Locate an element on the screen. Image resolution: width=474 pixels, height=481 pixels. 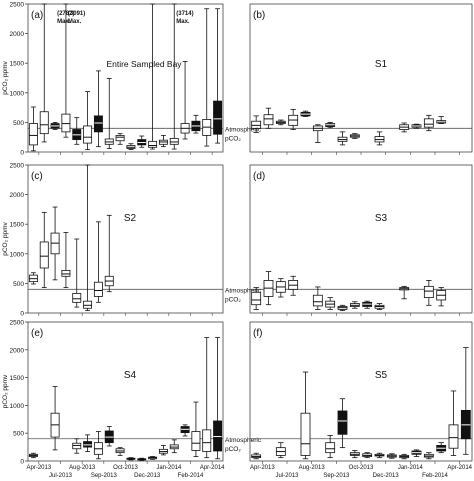
plot-frame is located at coordinates (361, 78).